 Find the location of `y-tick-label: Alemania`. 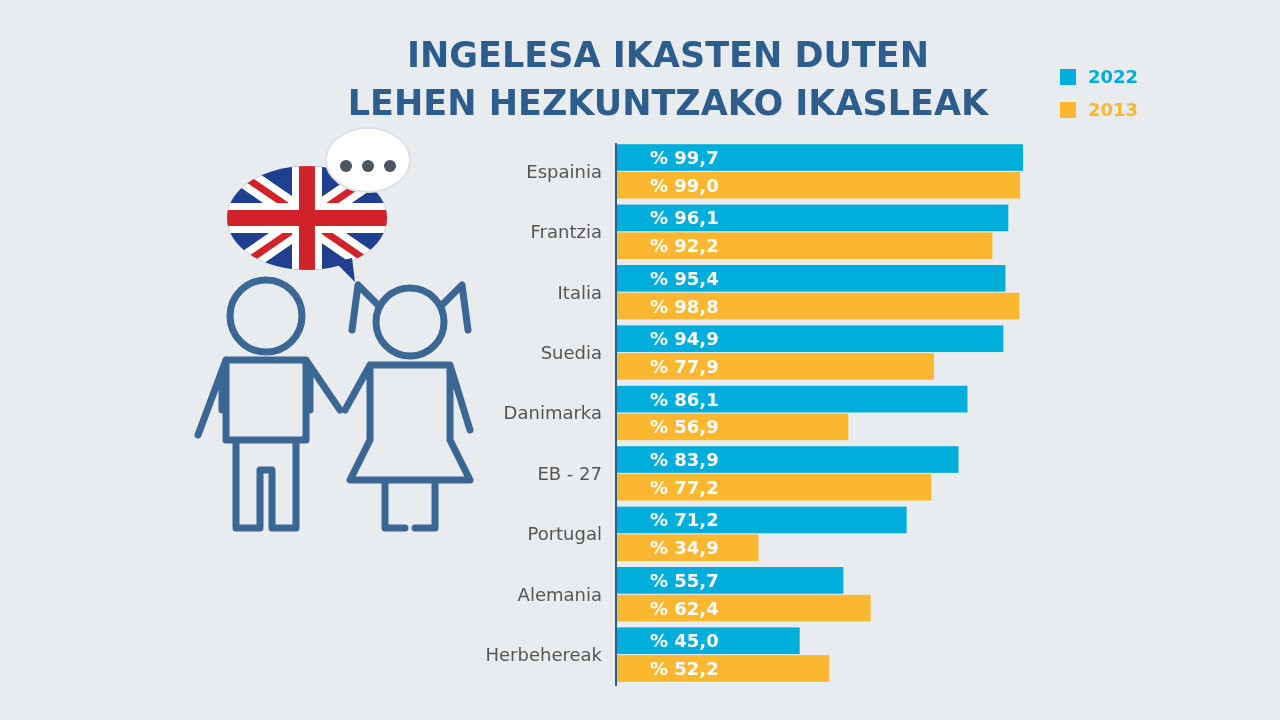

y-tick-label: Alemania is located at coordinates (559, 594).